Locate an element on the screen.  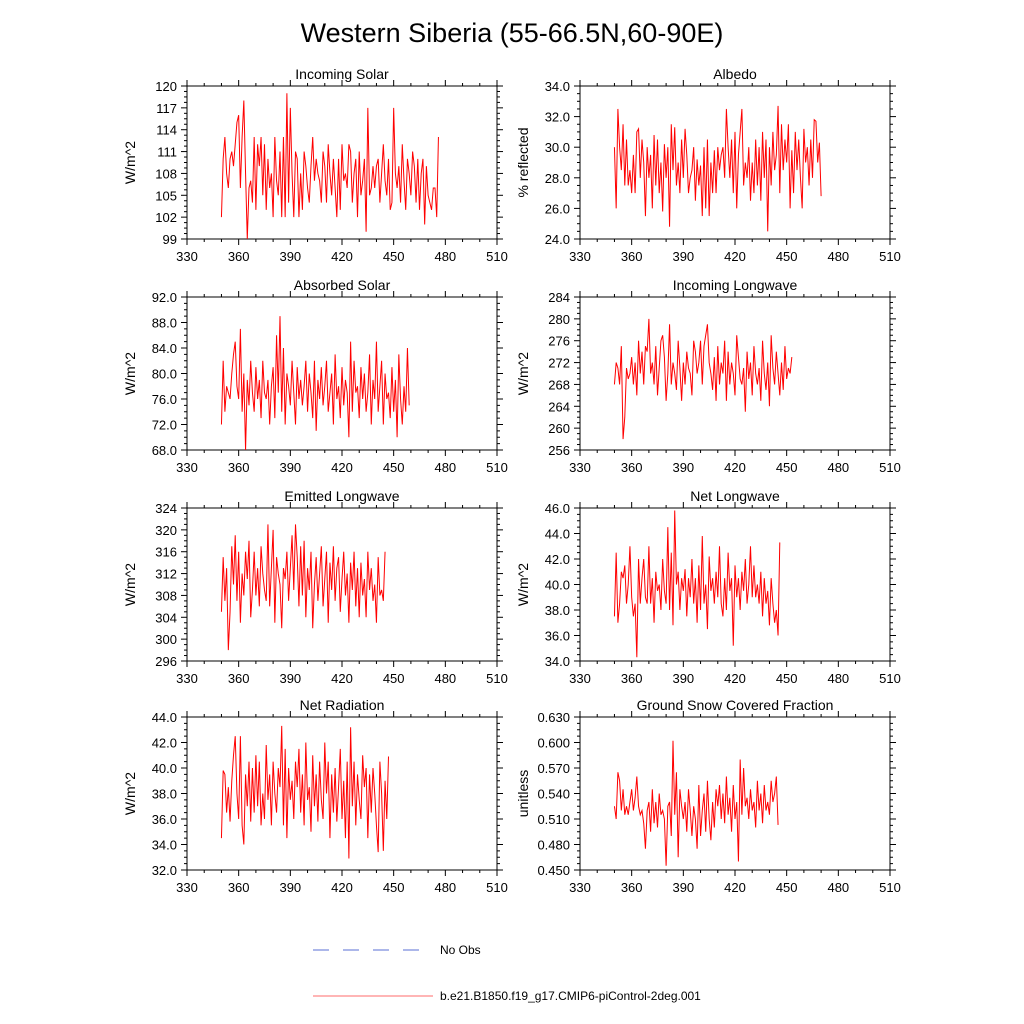
y-tick-label: 0.570 is located at coordinates (553, 768).